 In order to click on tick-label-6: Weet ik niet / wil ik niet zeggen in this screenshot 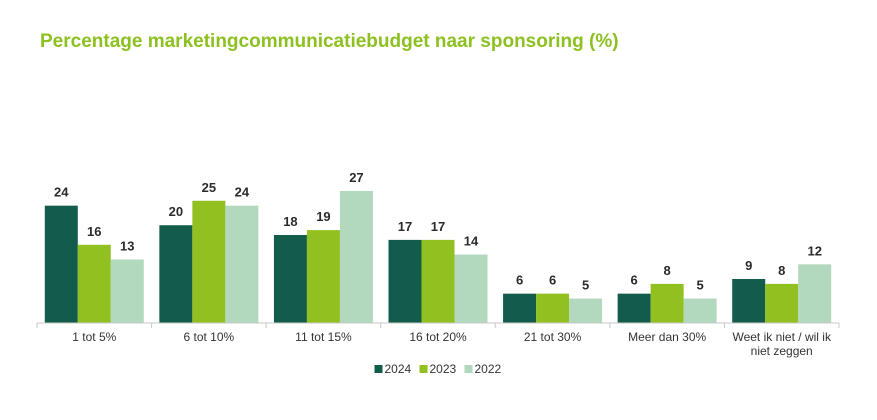, I will do `click(781, 344)`.